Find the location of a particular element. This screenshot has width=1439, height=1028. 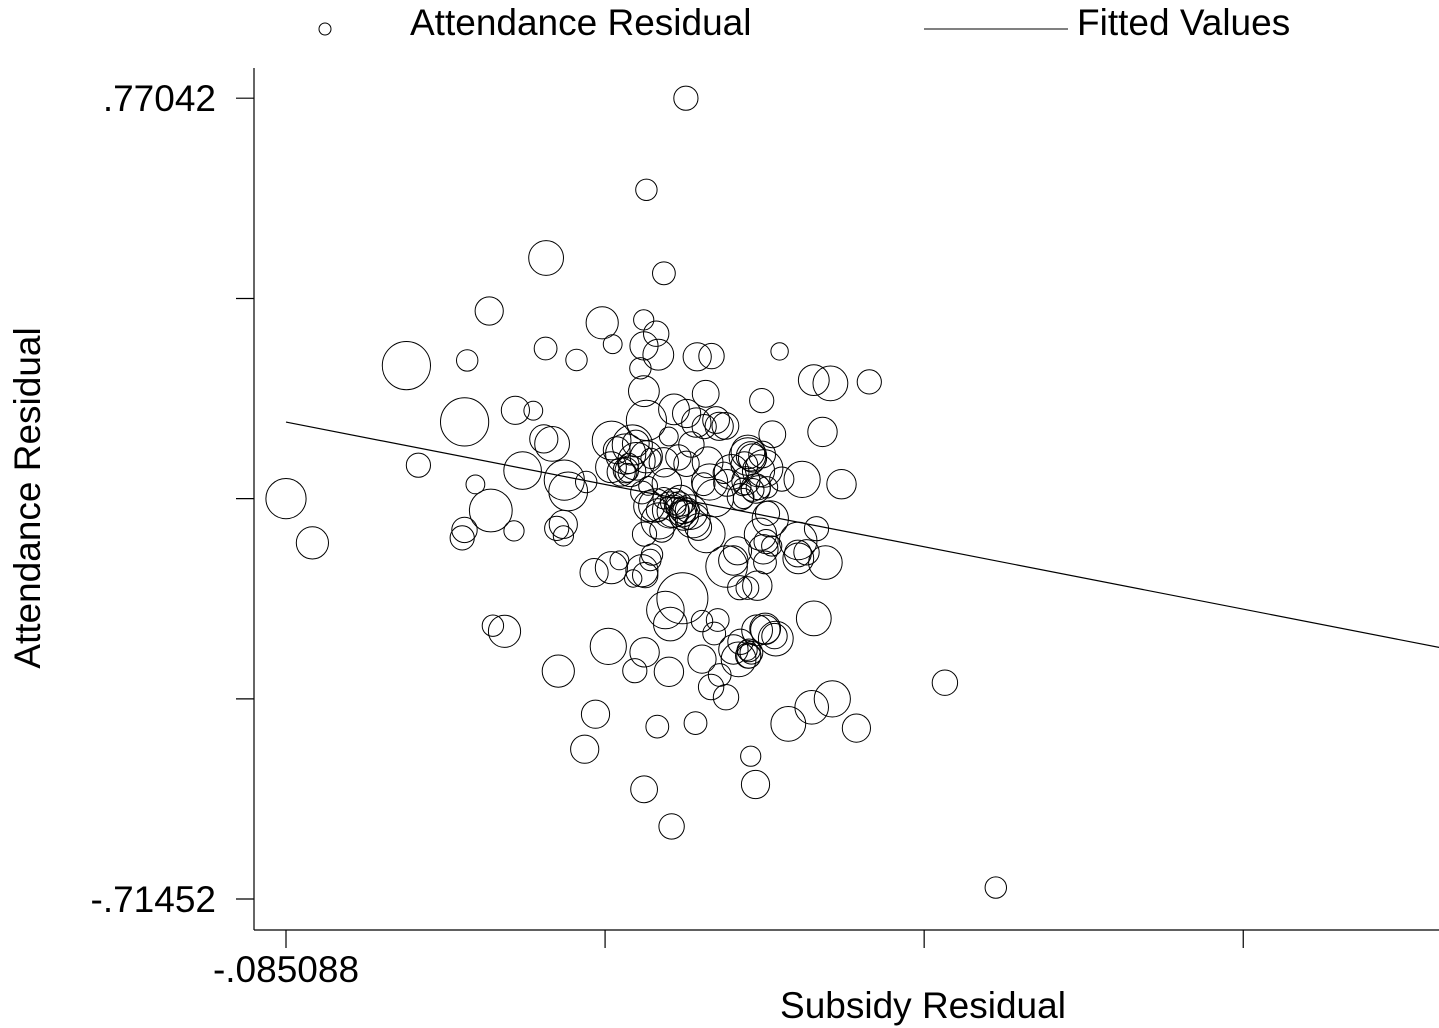

y-ticks: .77042 -.71452 is located at coordinates (172, 499).